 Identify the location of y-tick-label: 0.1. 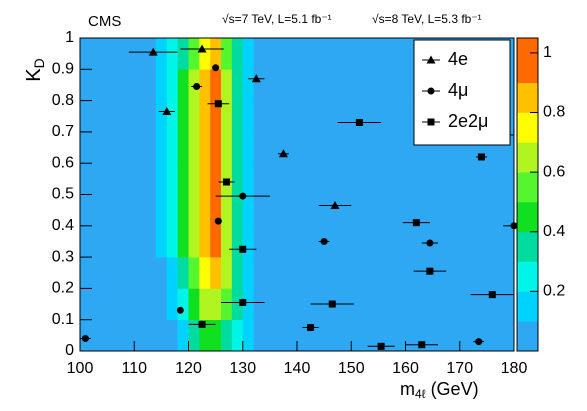
(63, 319).